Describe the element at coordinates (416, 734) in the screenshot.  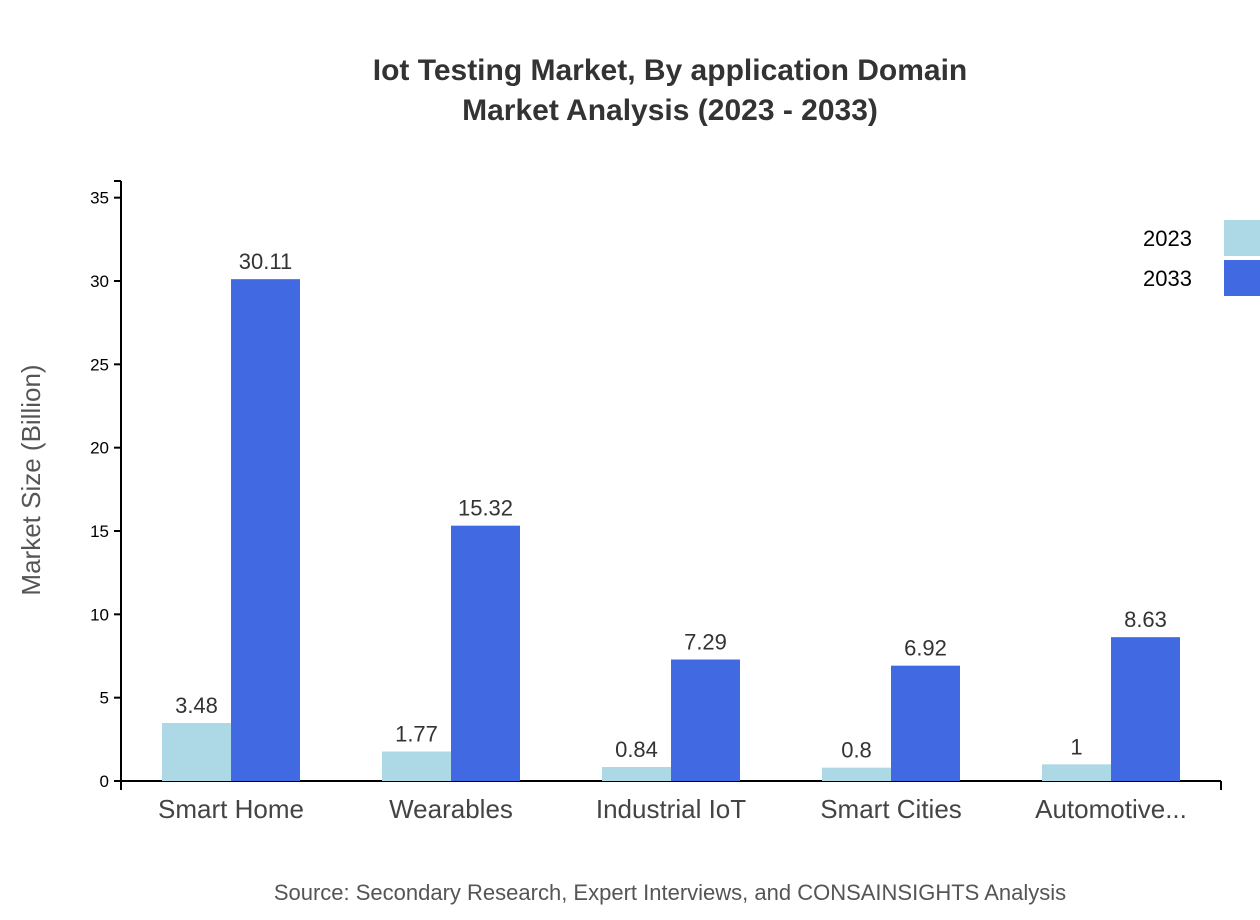
I see `data-label: 1.77` at that location.